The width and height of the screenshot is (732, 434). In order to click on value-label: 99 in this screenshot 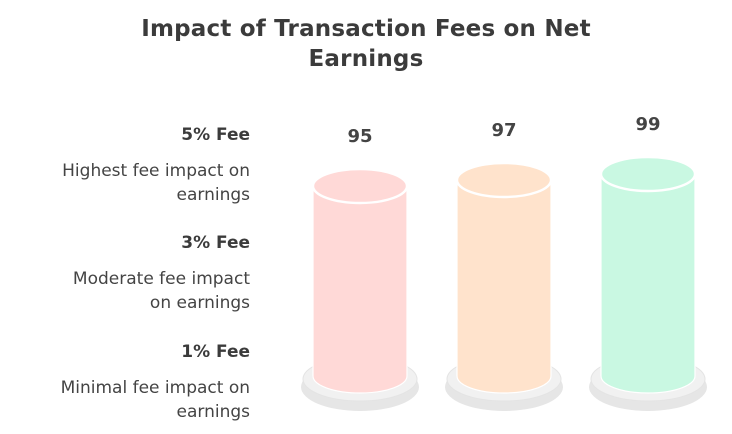, I will do `click(648, 124)`.